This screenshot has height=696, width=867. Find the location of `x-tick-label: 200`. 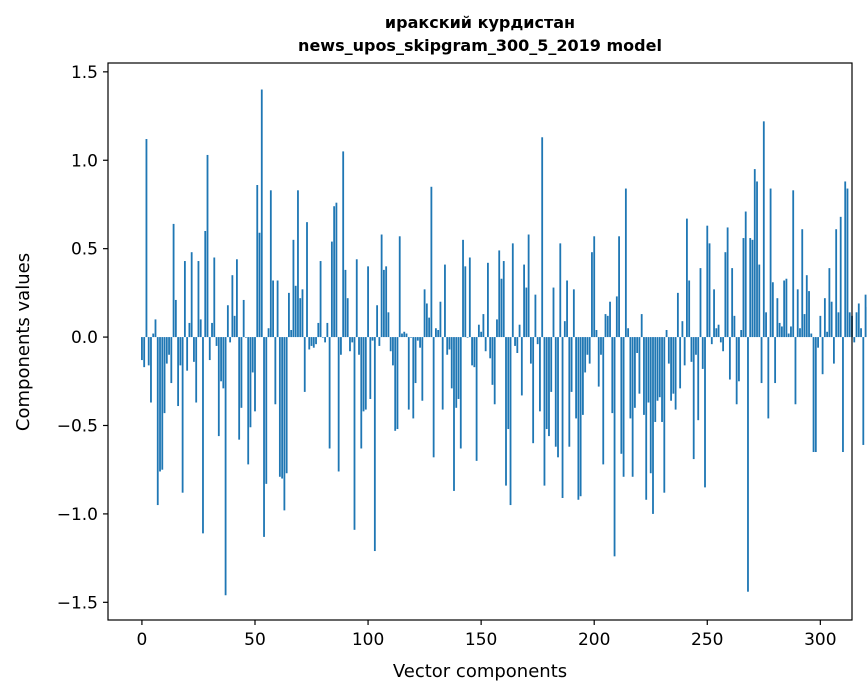

x-tick-label: 200 is located at coordinates (594, 640).